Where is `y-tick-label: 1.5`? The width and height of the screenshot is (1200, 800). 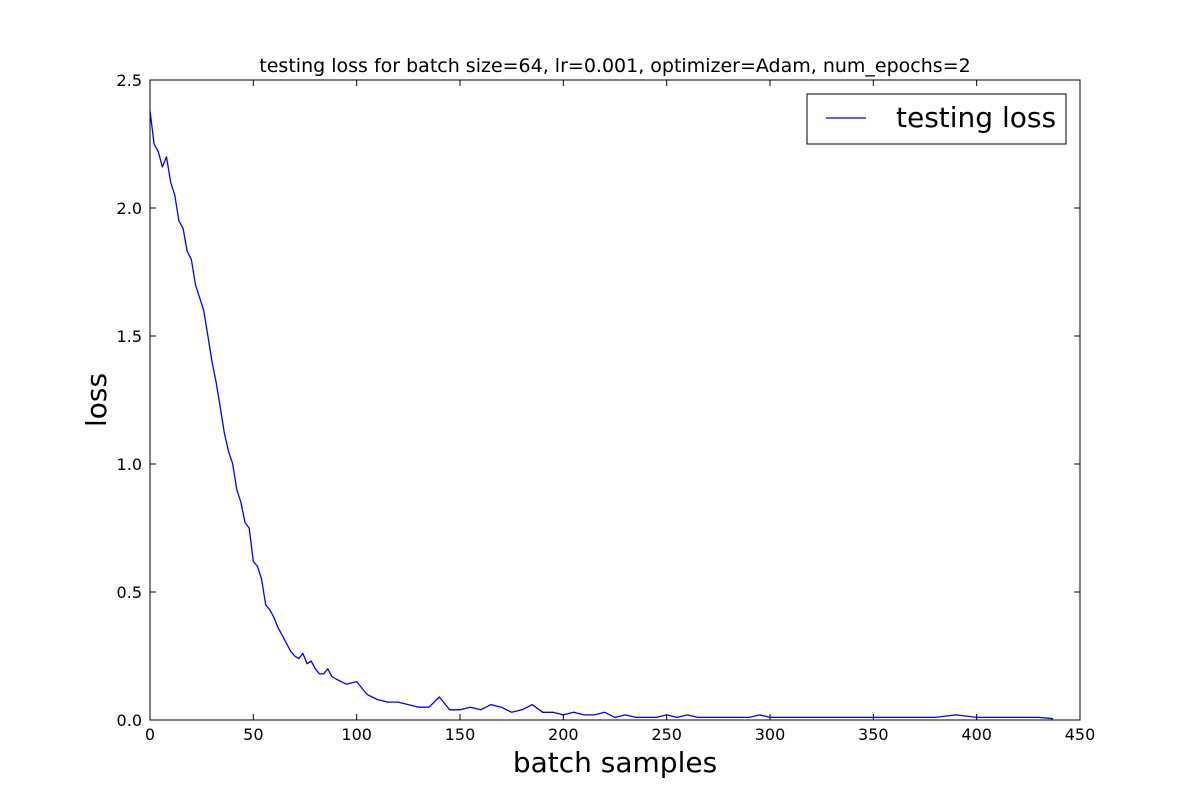
y-tick-label: 1.5 is located at coordinates (129, 336).